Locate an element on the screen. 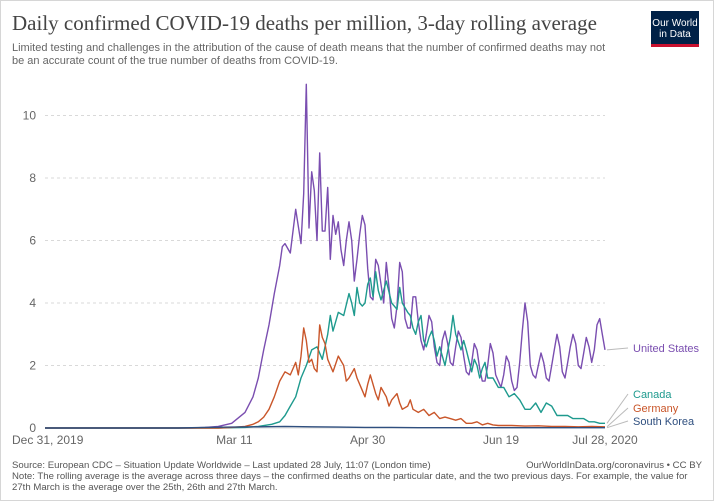 Image resolution: width=714 pixels, height=501 pixels. source-link: OurWorldInData.org/coronavirus • CC BY is located at coordinates (614, 465).